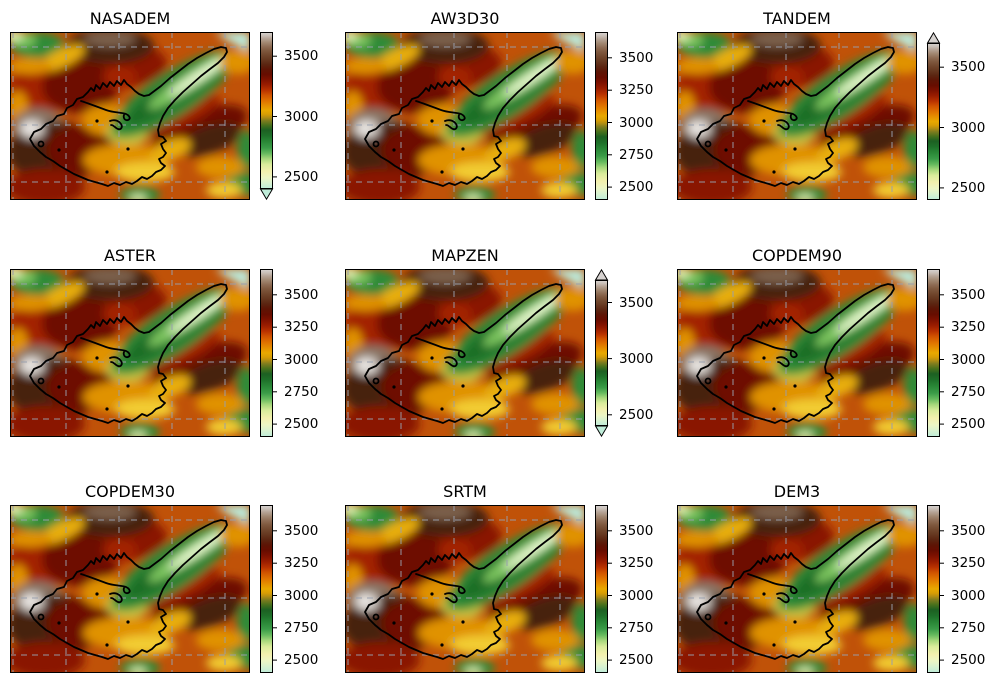 The width and height of the screenshot is (994, 684). Describe the element at coordinates (797, 18) in the screenshot. I see `panel-title: TANDEM` at that location.